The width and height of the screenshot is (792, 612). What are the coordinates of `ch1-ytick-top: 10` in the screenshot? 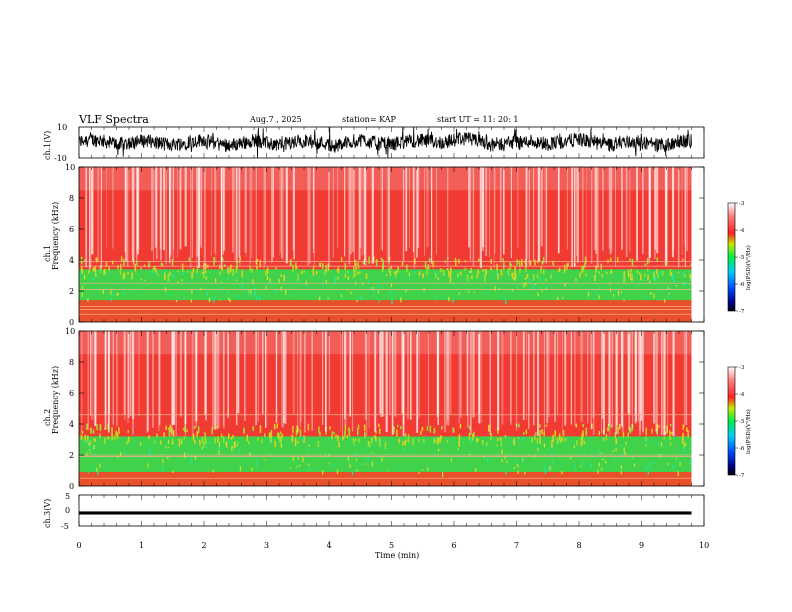 It's located at (62, 127).